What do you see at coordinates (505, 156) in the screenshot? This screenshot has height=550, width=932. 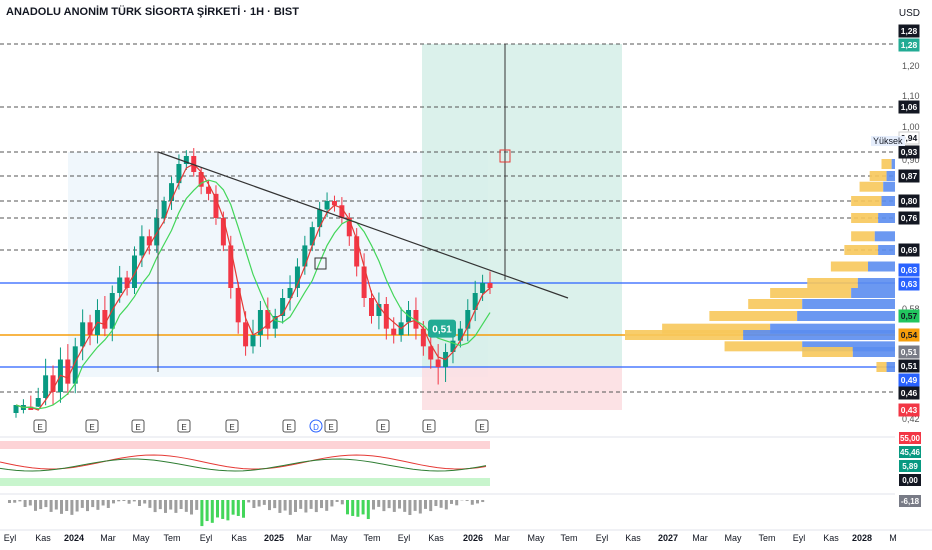 I see `target-measure-marker` at bounding box center [505, 156].